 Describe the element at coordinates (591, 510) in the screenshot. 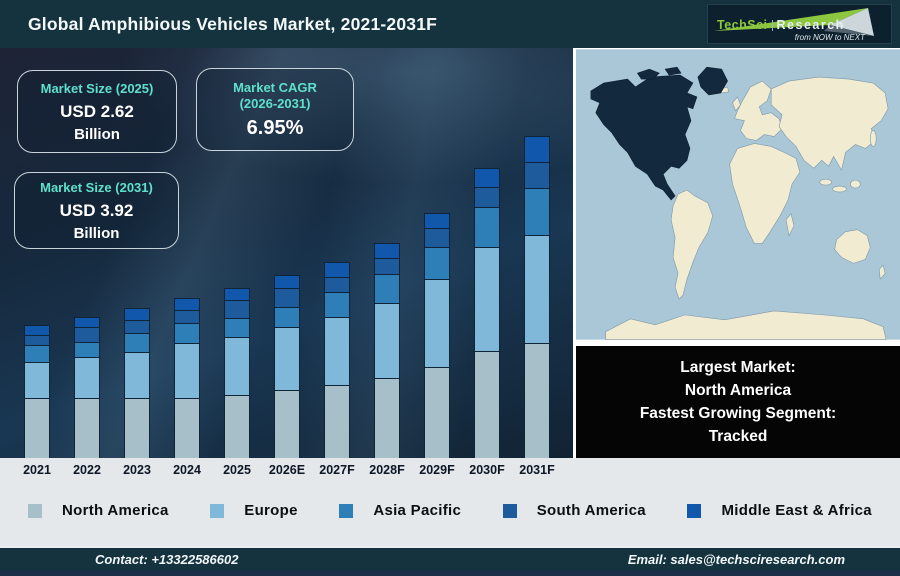

I see `legend-label: South America` at that location.